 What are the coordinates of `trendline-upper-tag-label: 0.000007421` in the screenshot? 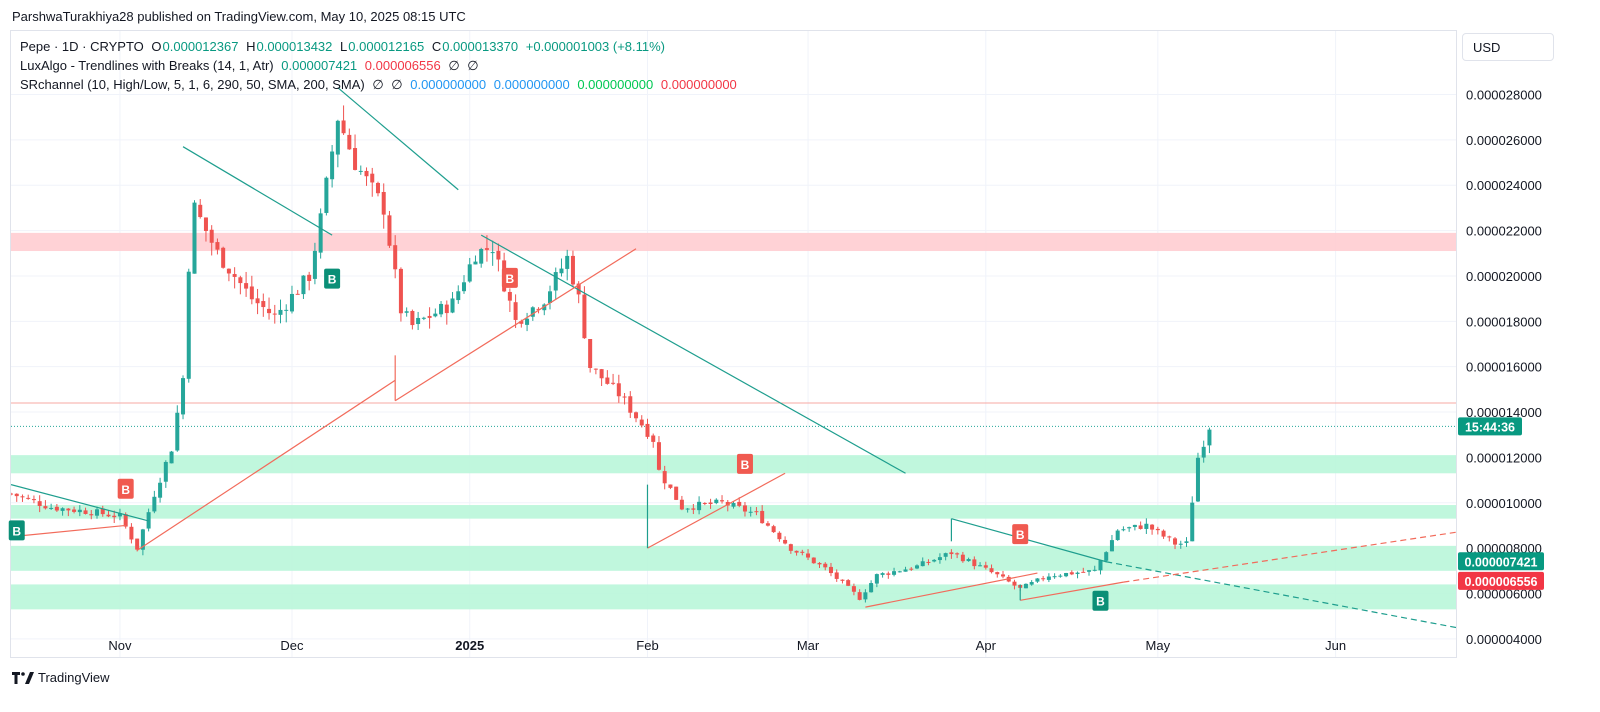 It's located at (1501, 562).